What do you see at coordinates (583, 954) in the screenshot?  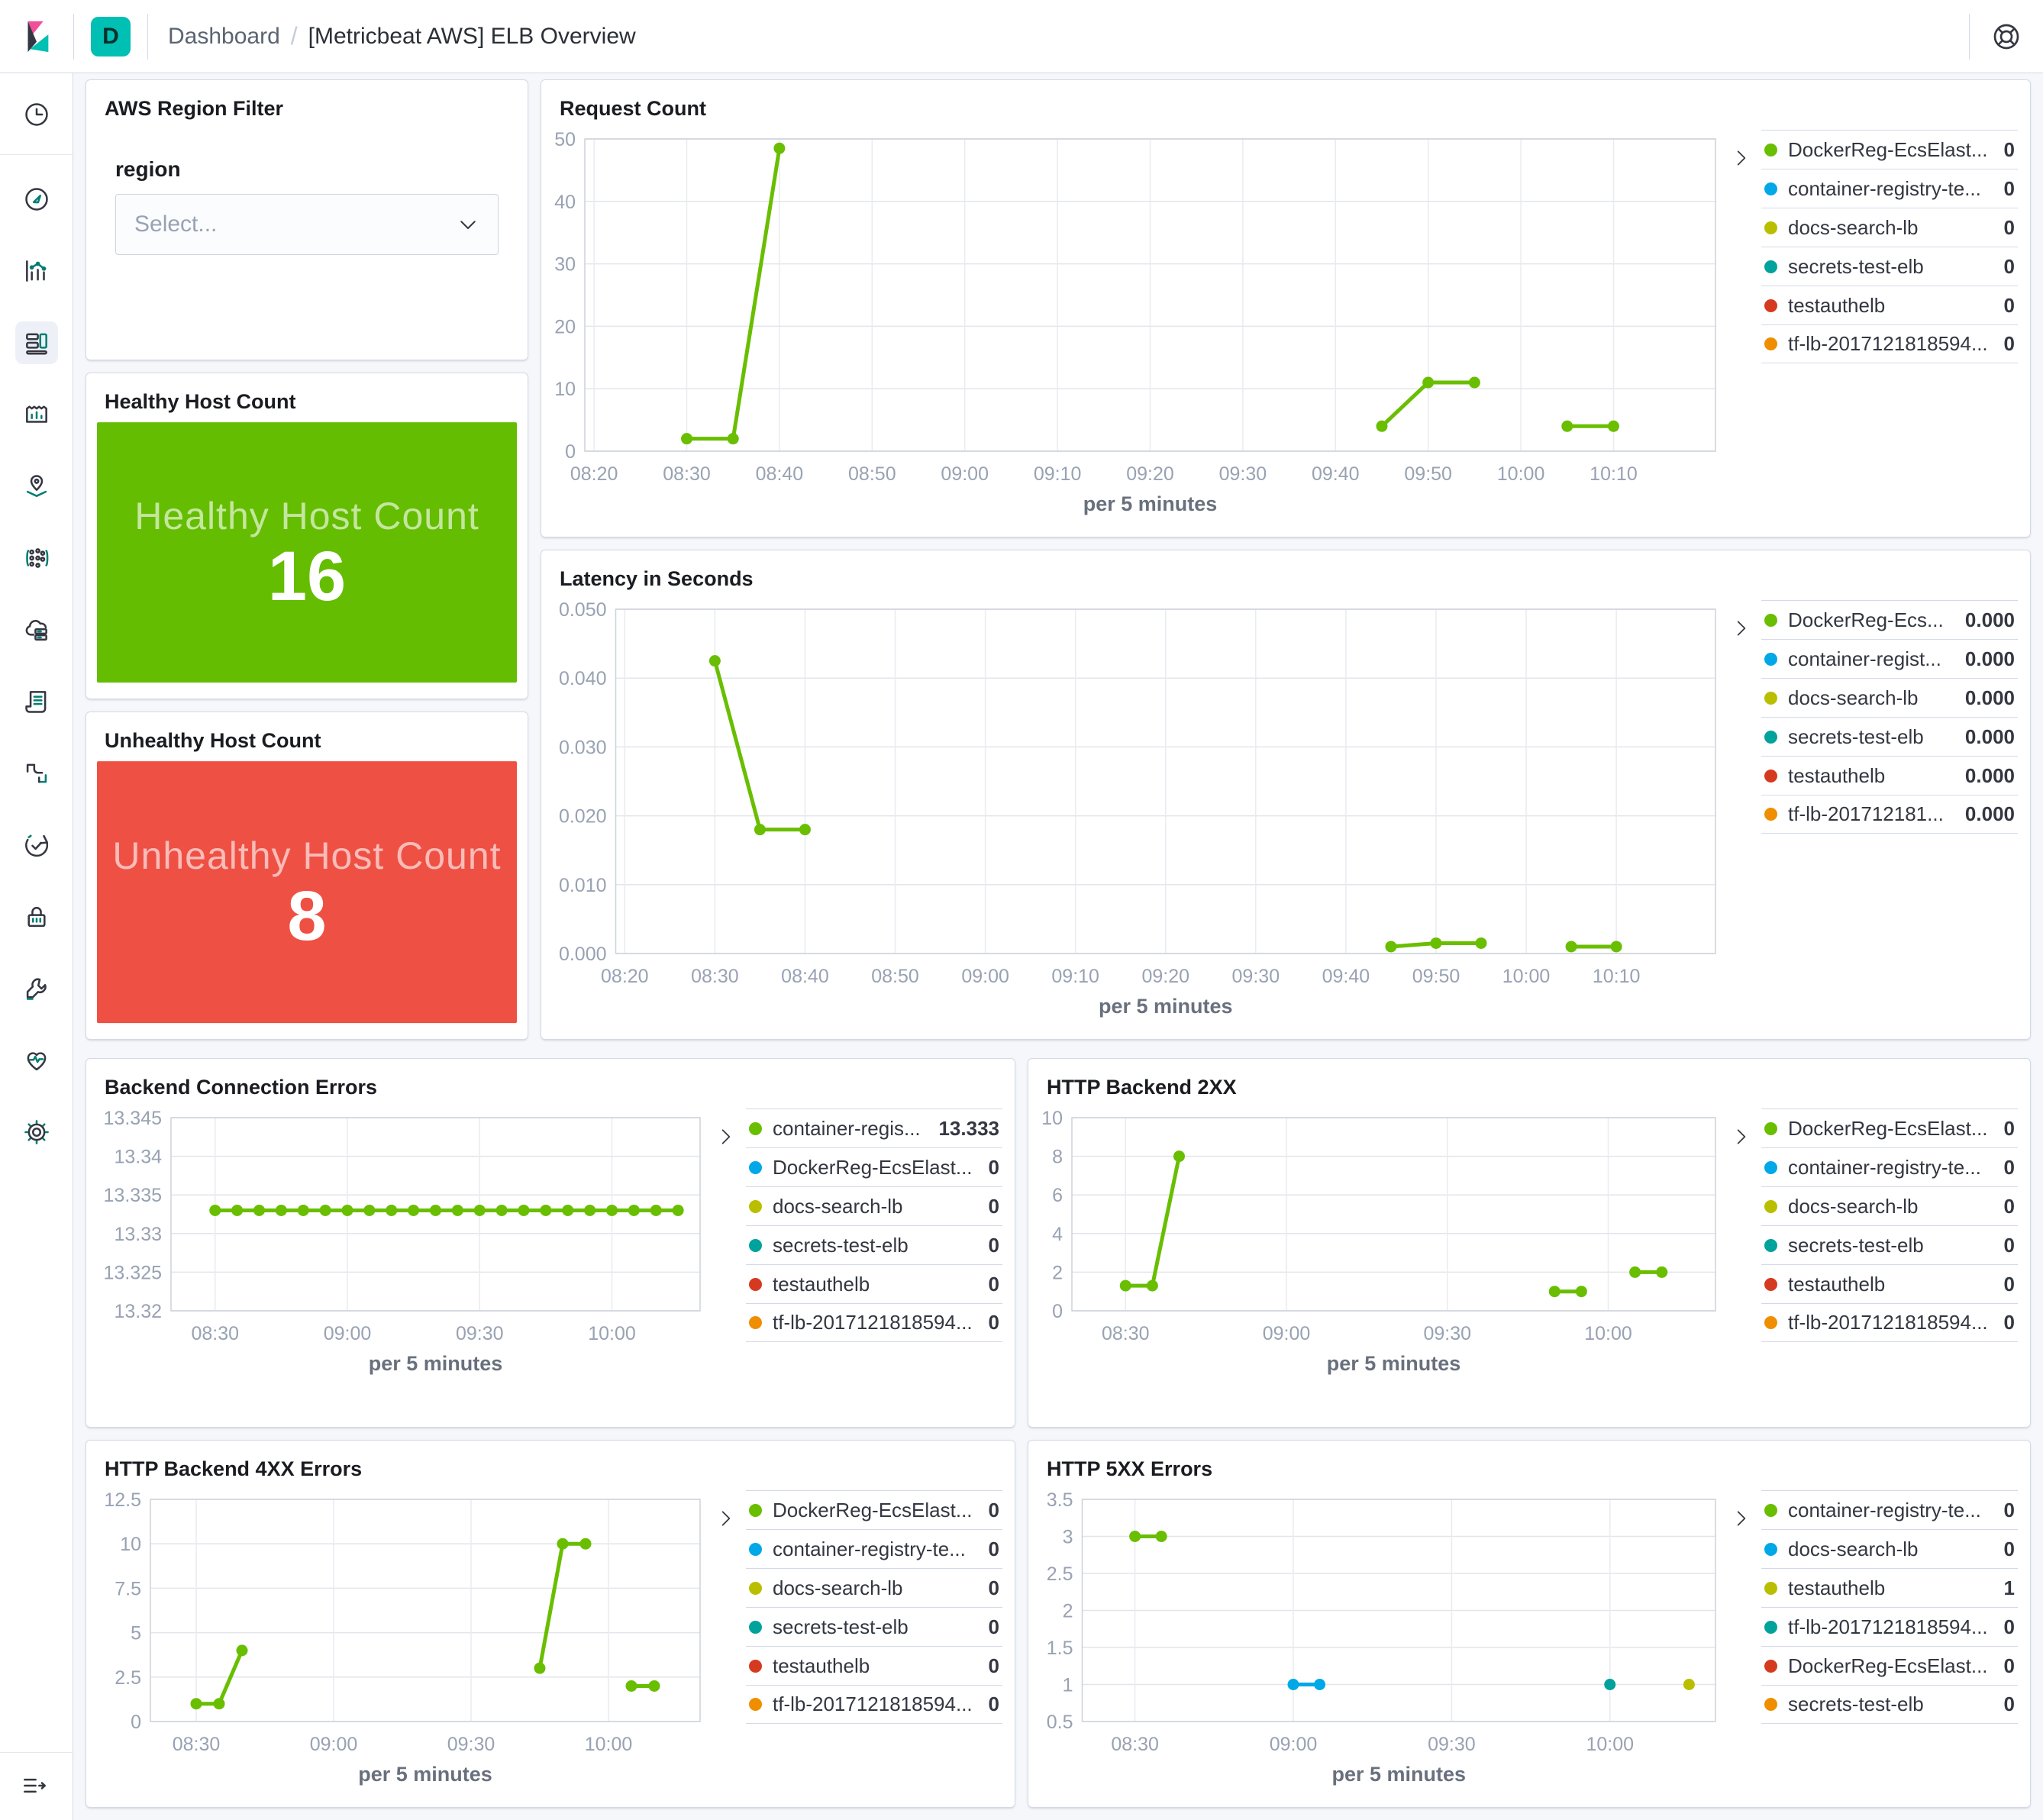 I see `svg-text: 0.000` at bounding box center [583, 954].